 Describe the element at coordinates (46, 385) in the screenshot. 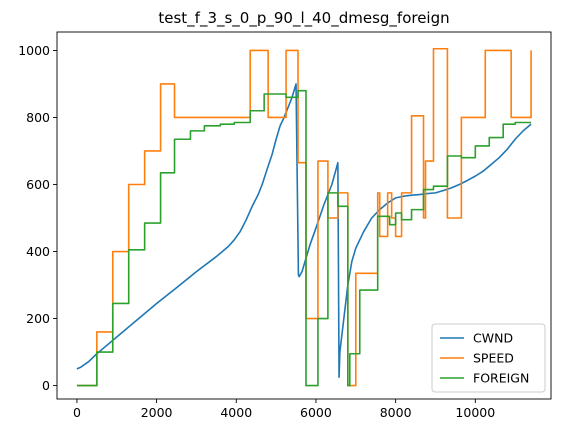

I see `y-tick-label: 0` at that location.